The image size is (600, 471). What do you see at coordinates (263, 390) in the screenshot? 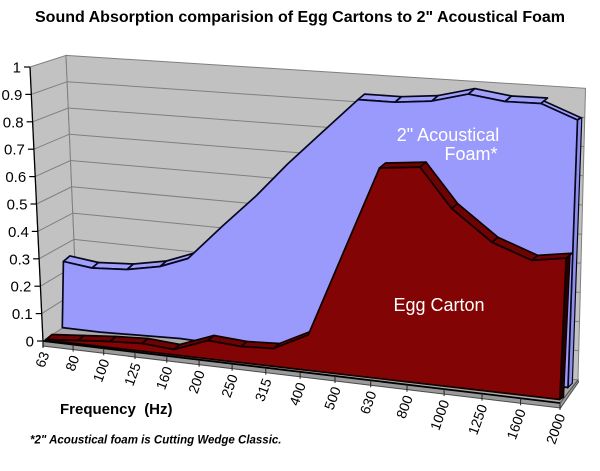
I see `svg-text: 315` at bounding box center [263, 390].